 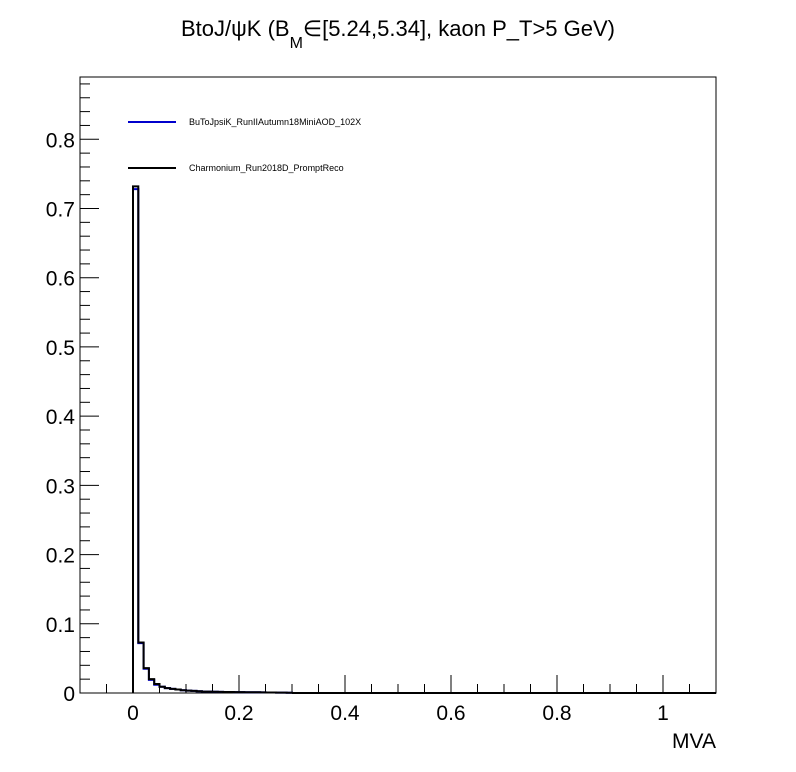 What do you see at coordinates (266, 168) in the screenshot?
I see `legend-label-data: Charmonium_Run2018D_PromptReco` at bounding box center [266, 168].